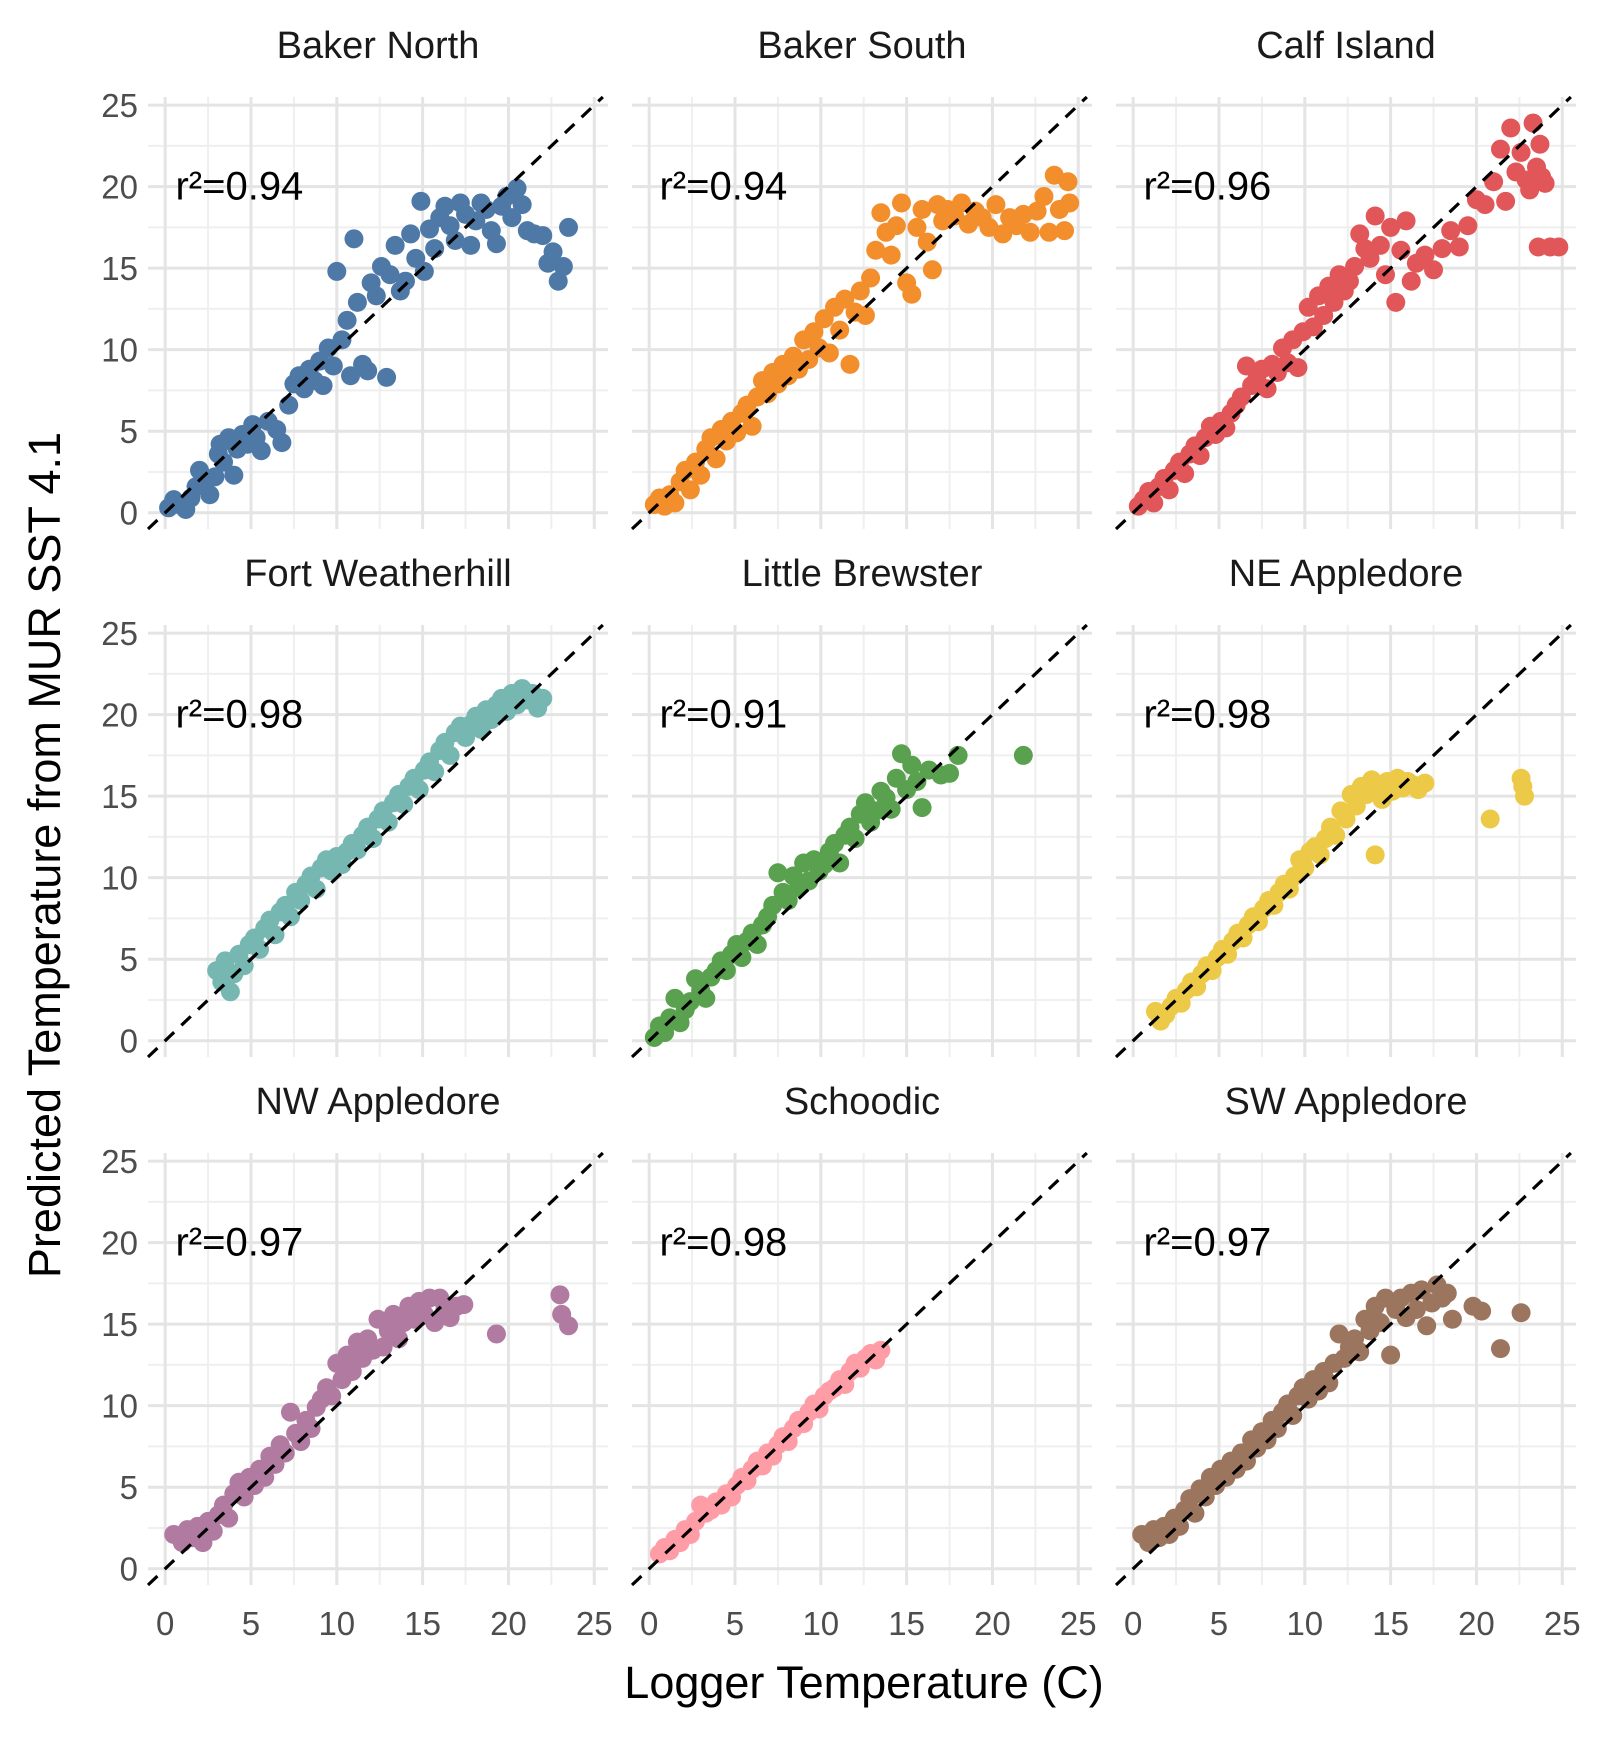  Describe the element at coordinates (1207, 715) in the screenshot. I see `r-squared-label: r²=0.98` at that location.